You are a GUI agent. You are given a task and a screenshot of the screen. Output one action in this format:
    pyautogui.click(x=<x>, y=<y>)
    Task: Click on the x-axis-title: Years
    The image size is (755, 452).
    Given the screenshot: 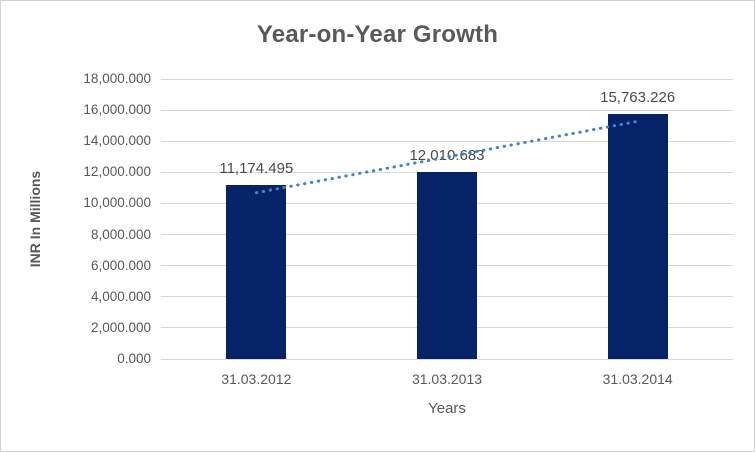 What is the action you would take?
    pyautogui.click(x=447, y=408)
    